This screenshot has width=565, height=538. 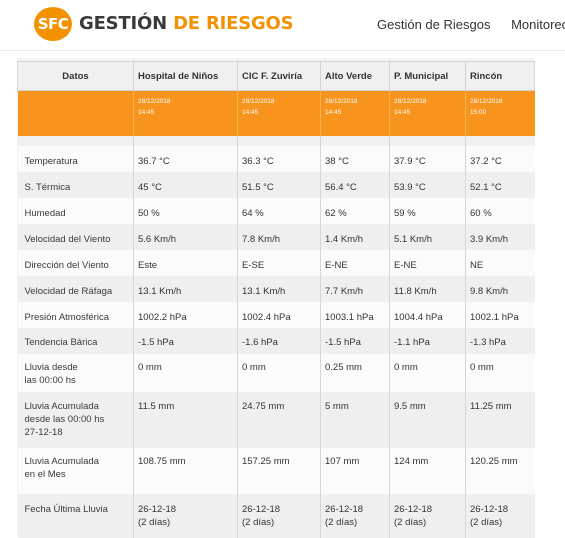 I want to click on value-line: 0 mm, so click(x=150, y=367).